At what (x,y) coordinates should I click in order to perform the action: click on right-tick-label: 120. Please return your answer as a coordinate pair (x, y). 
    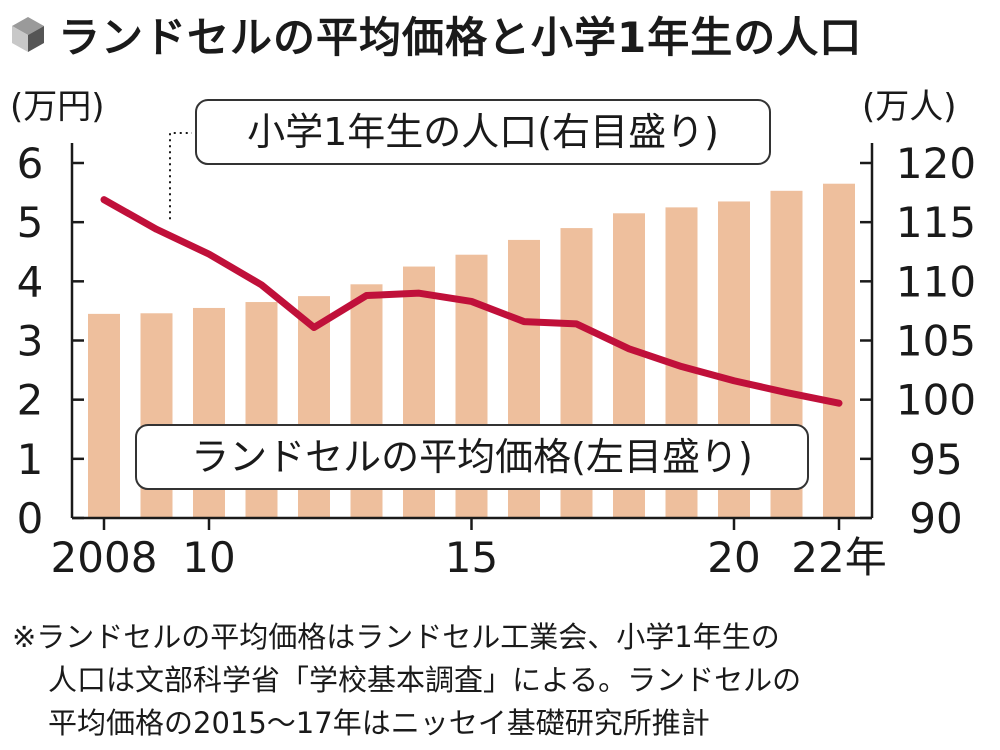
    Looking at the image, I should click on (936, 163).